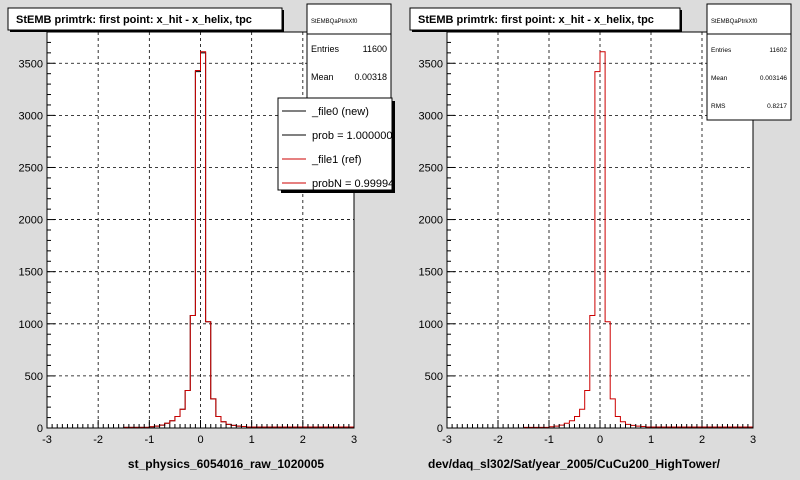  I want to click on stats-value-mean: 0.00318, so click(370, 77).